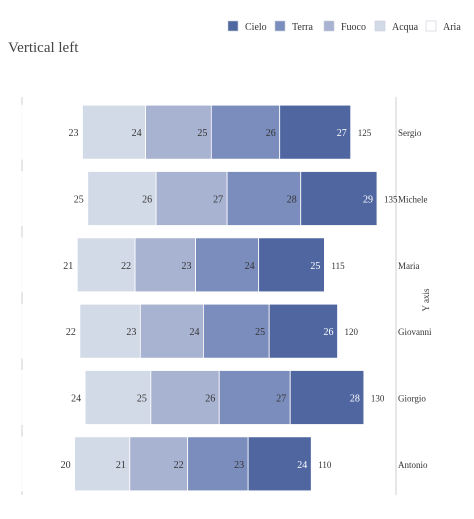 The height and width of the screenshot is (519, 474). Describe the element at coordinates (426, 299) in the screenshot. I see `y-axis-title: Y axis` at that location.